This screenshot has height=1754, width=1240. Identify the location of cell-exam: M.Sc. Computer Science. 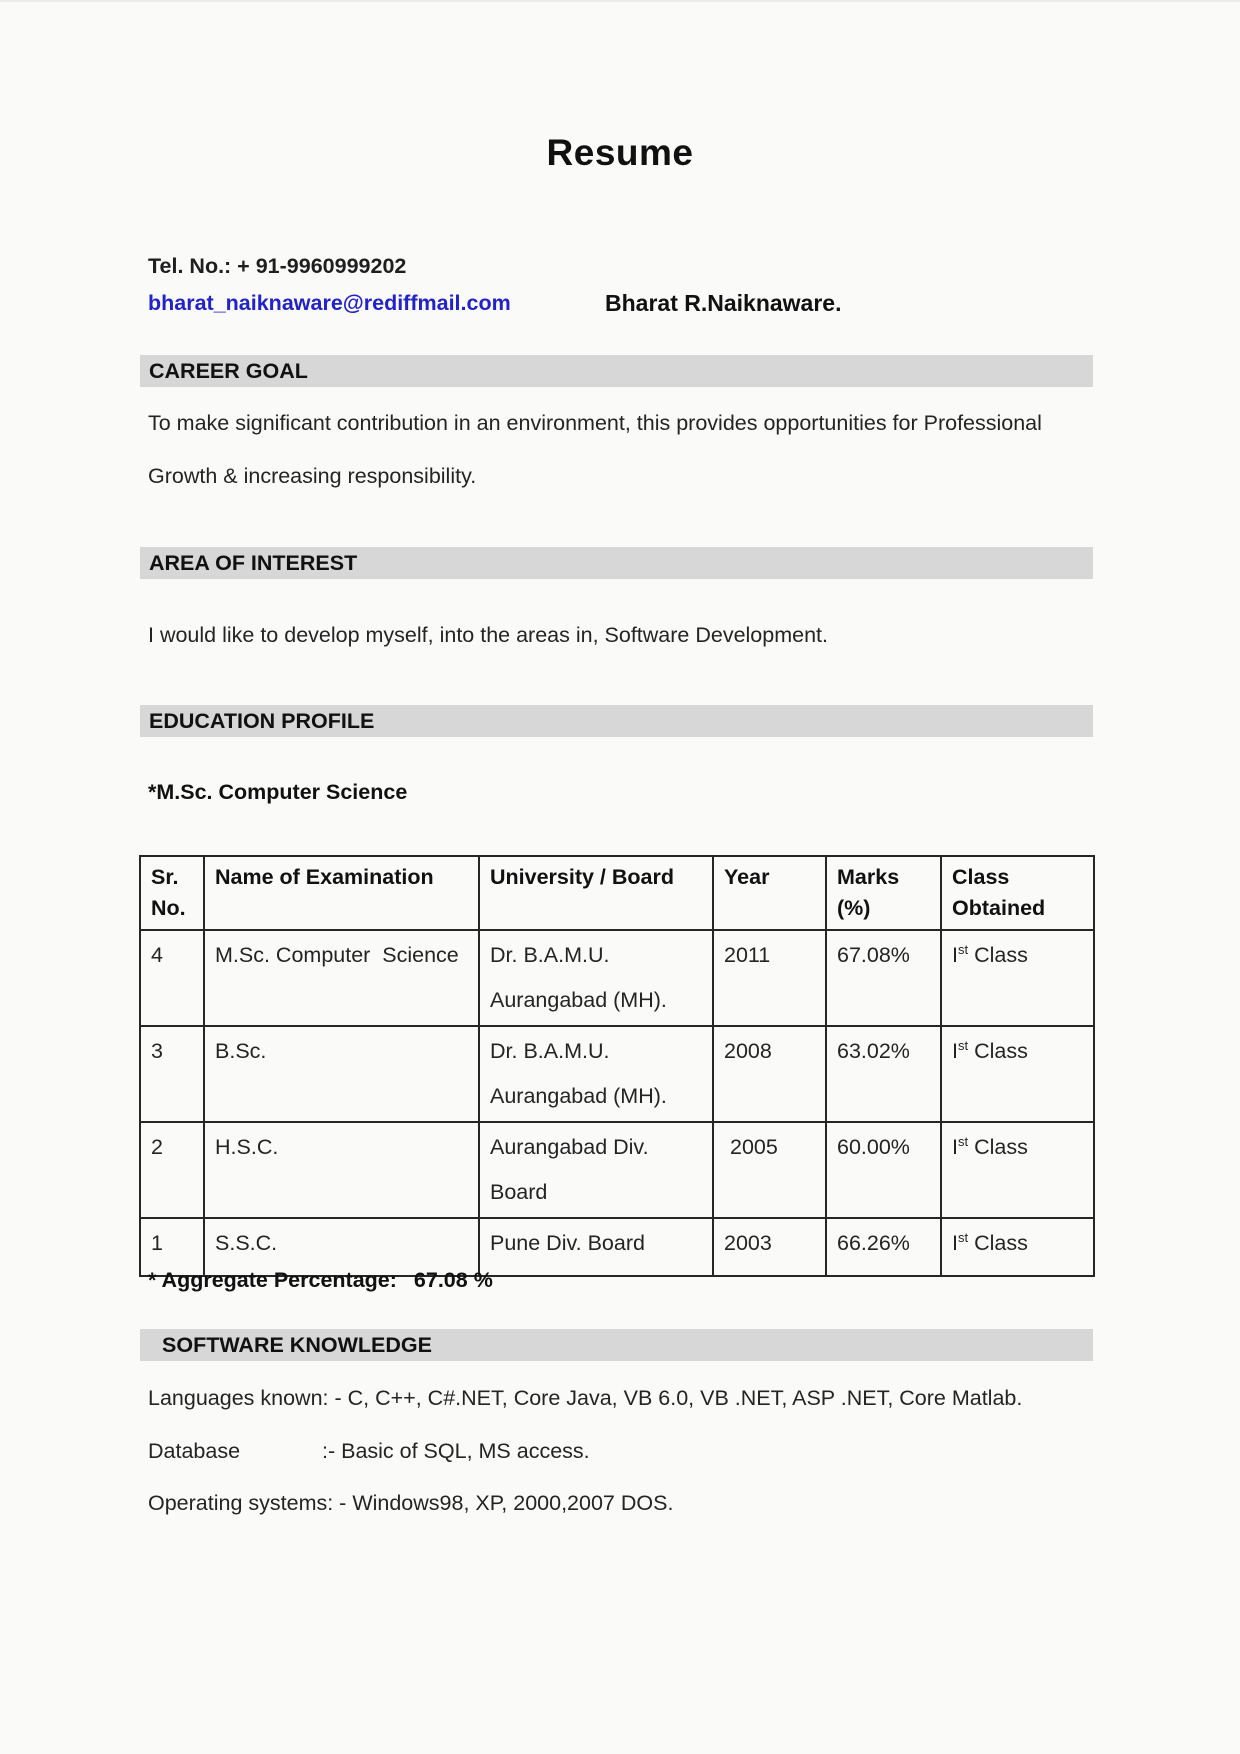
(341, 978).